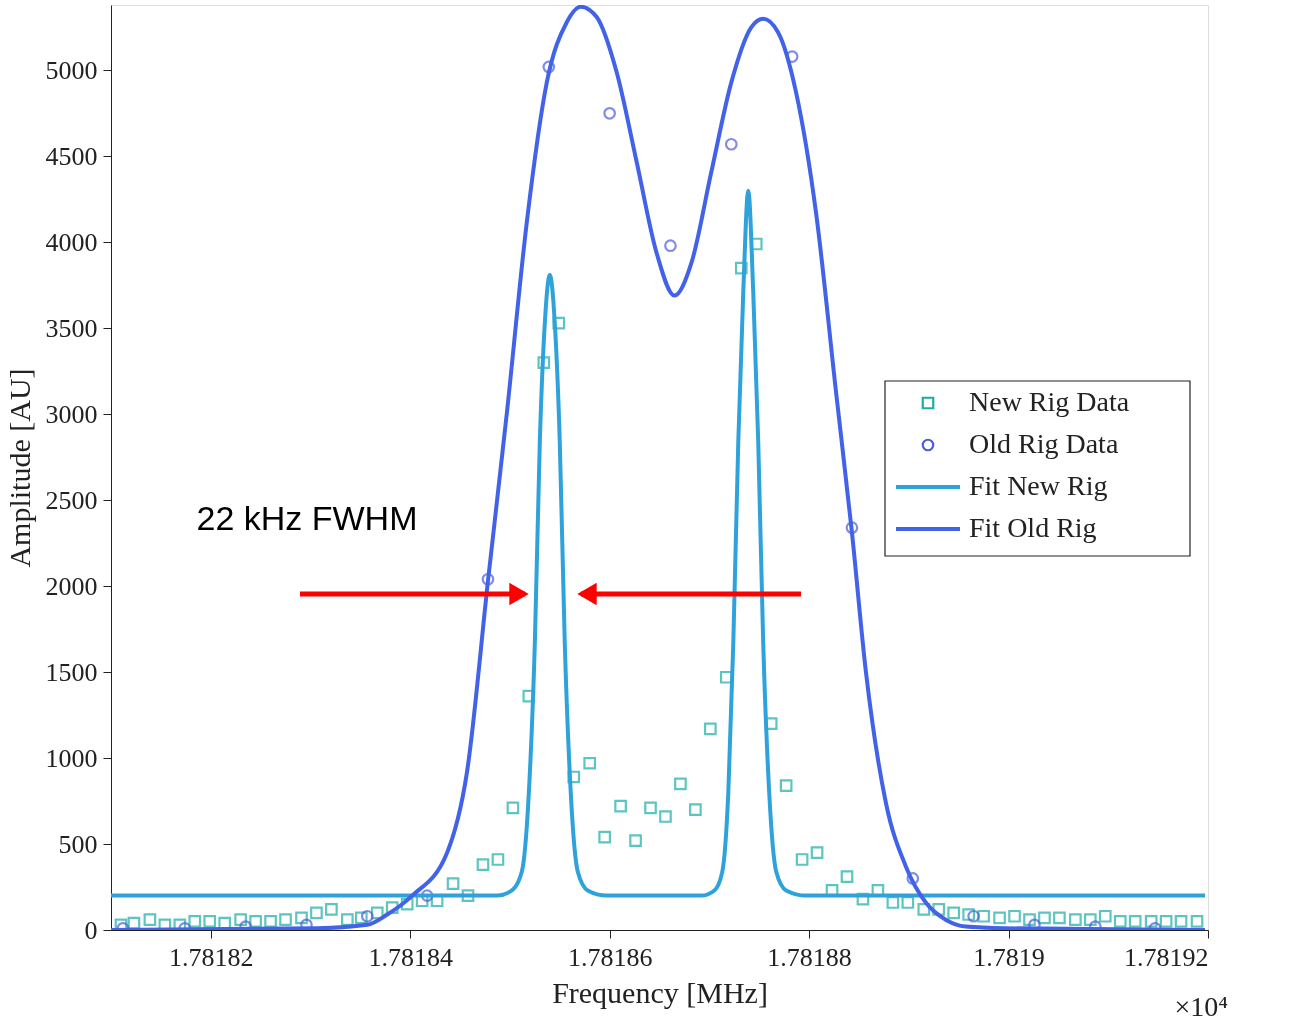  Describe the element at coordinates (19, 468) in the screenshot. I see `y-axis-title: Amplitude [AU]` at that location.